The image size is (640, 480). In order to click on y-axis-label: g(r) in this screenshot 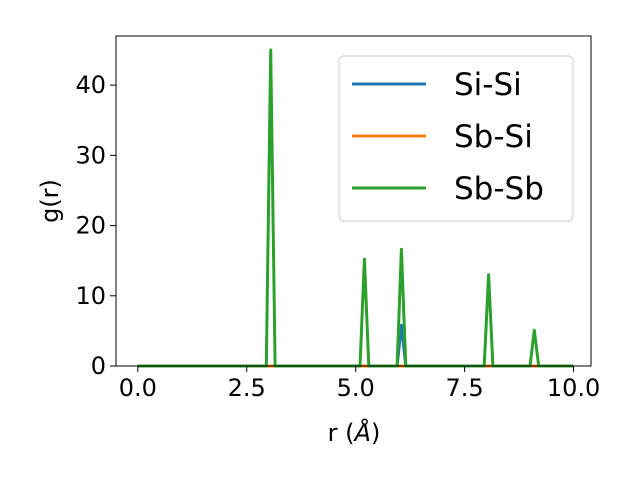, I will do `click(50, 201)`.